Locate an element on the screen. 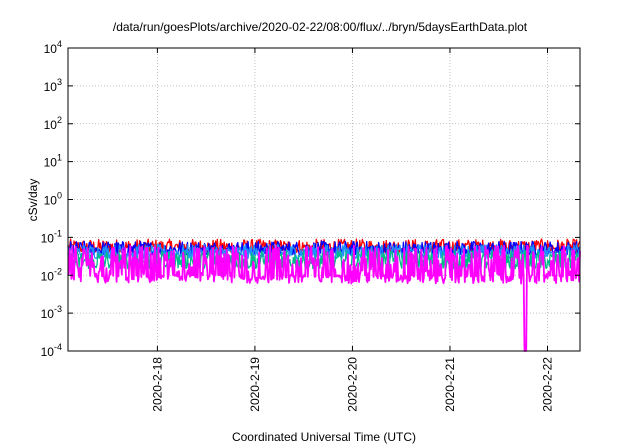 Image resolution: width=640 pixels, height=448 pixels. y-tick-label: 10⁰ is located at coordinates (53, 199).